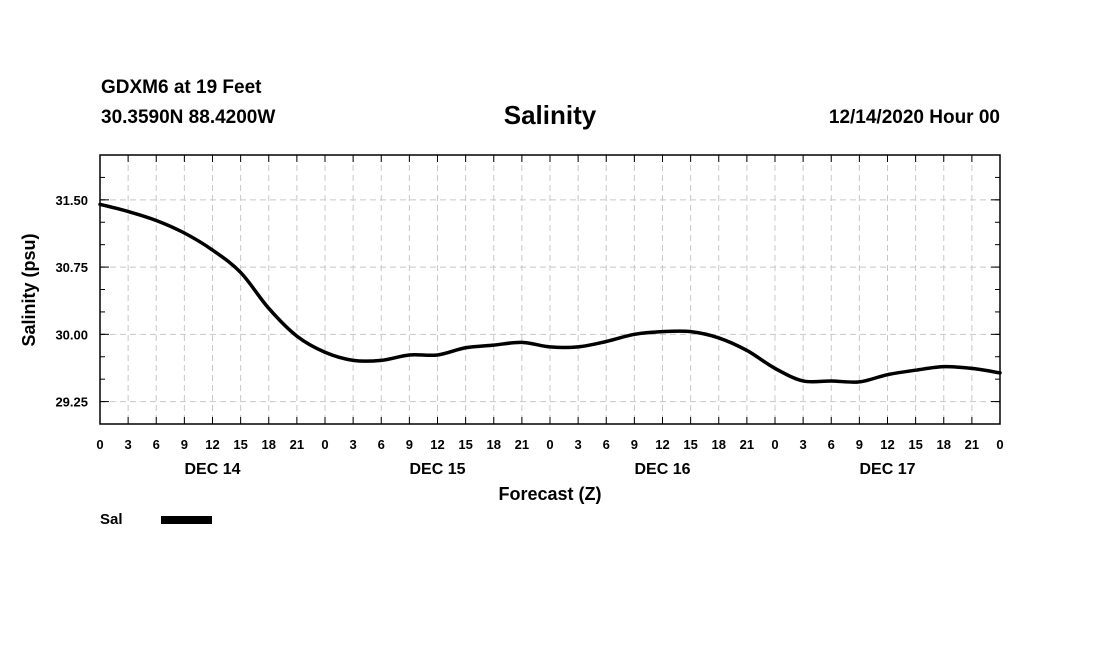 The height and width of the screenshot is (650, 1100). Describe the element at coordinates (914, 117) in the screenshot. I see `forecast-time-label: 12/14/2020 Hour 00` at that location.